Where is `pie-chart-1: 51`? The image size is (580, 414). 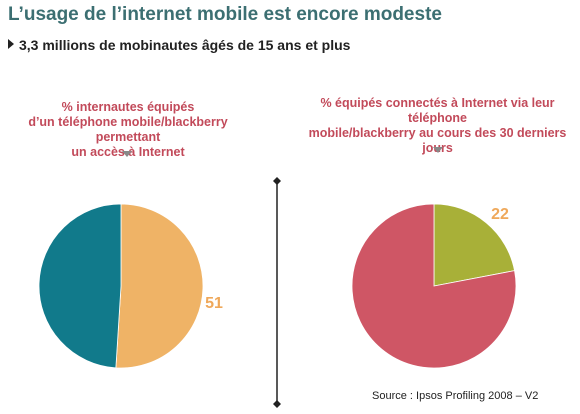
pie-chart-1: 51 is located at coordinates (130, 286).